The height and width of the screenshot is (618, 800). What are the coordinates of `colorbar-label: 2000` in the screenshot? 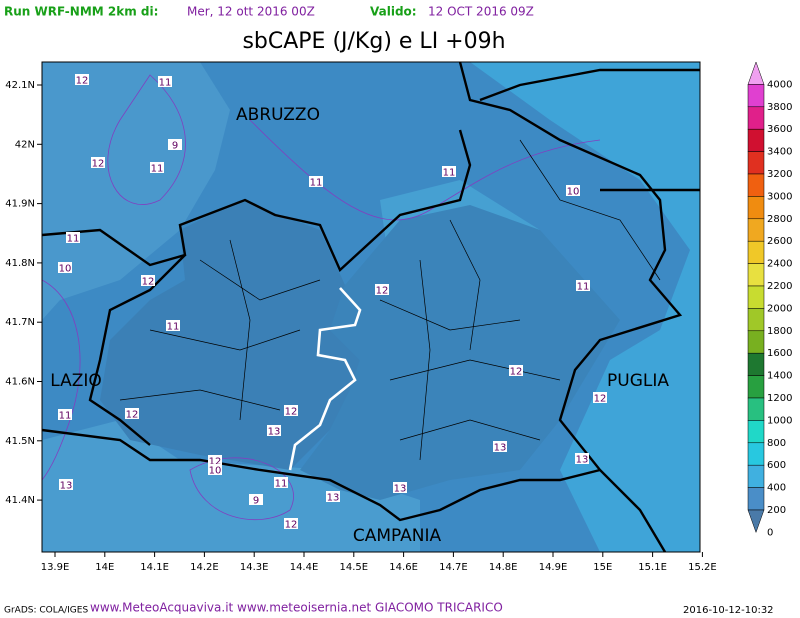 It's located at (779, 308).